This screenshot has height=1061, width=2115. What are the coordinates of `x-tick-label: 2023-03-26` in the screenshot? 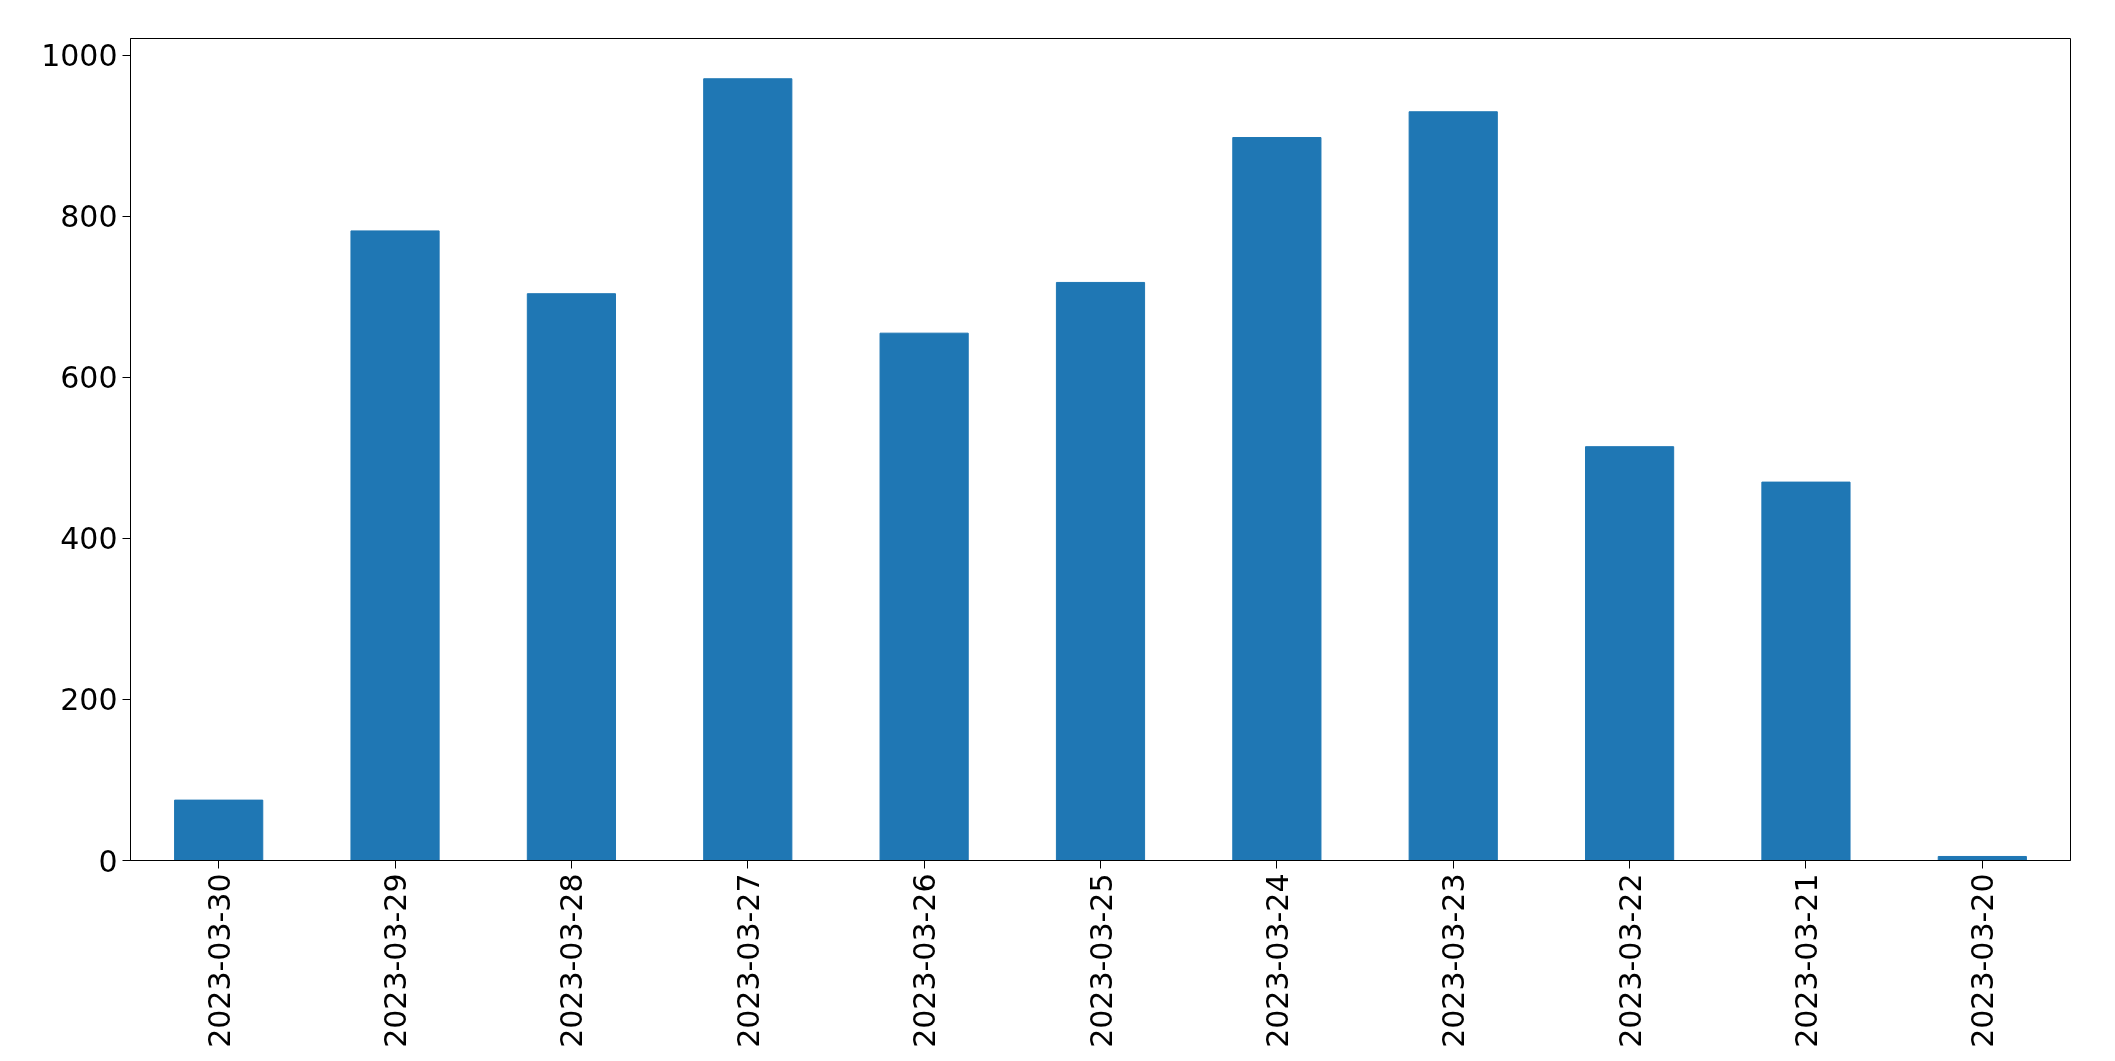 It's located at (925, 960).